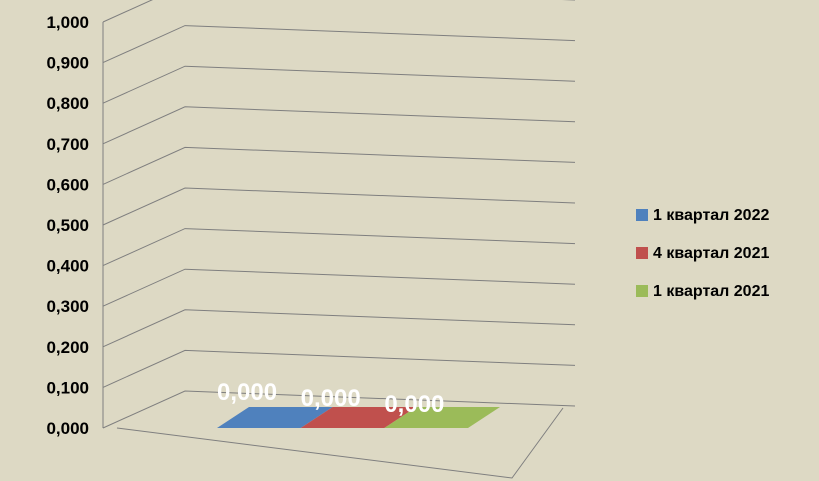 The image size is (819, 481). What do you see at coordinates (67, 63) in the screenshot?
I see `y-tick-label: 0,900` at bounding box center [67, 63].